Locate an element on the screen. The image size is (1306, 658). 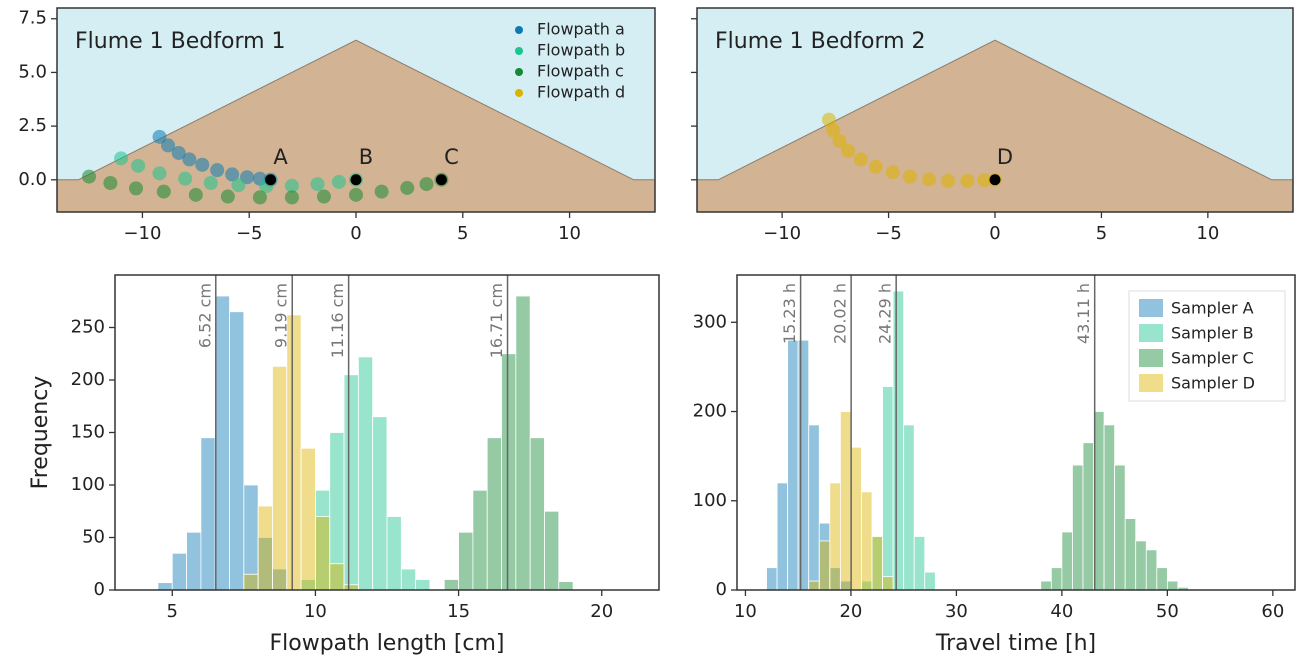
x-tick-label: 50 is located at coordinates (1167, 611).